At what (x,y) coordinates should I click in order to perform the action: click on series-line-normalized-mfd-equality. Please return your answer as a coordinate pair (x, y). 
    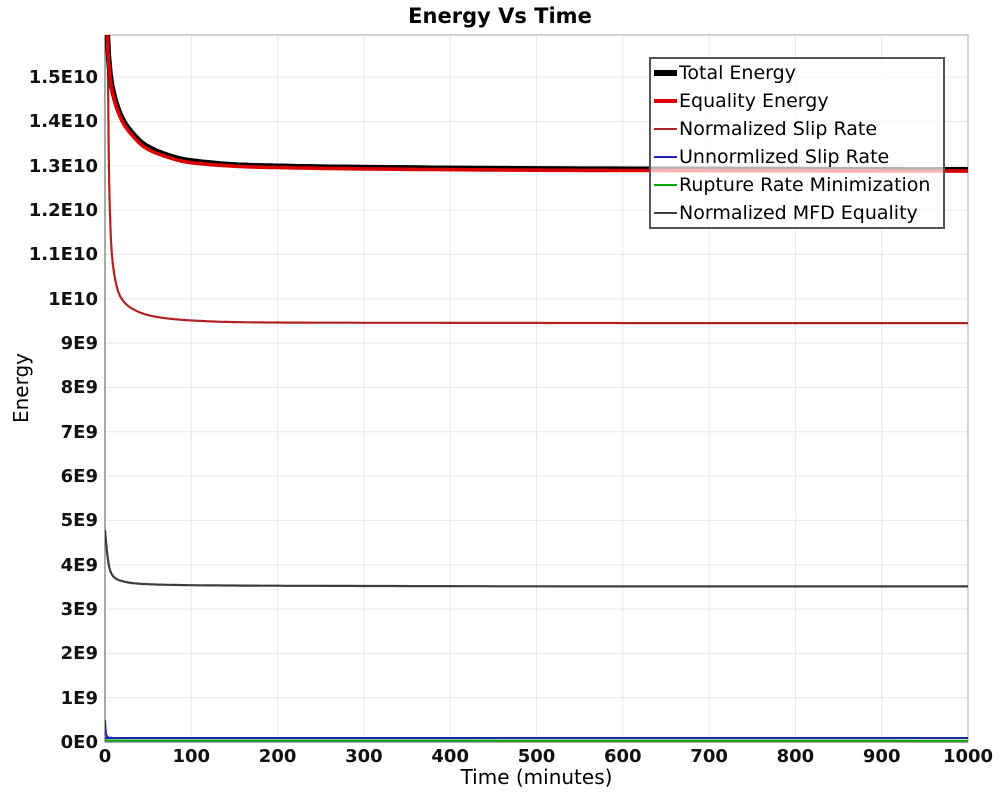
    Looking at the image, I should click on (536, 558).